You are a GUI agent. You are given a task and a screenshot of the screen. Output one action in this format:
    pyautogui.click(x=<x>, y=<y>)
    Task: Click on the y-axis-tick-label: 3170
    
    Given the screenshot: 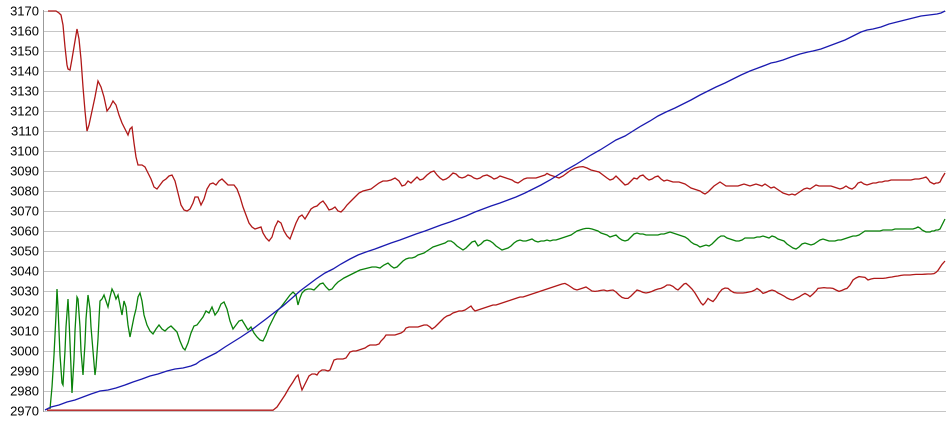 What is the action you would take?
    pyautogui.click(x=24, y=11)
    